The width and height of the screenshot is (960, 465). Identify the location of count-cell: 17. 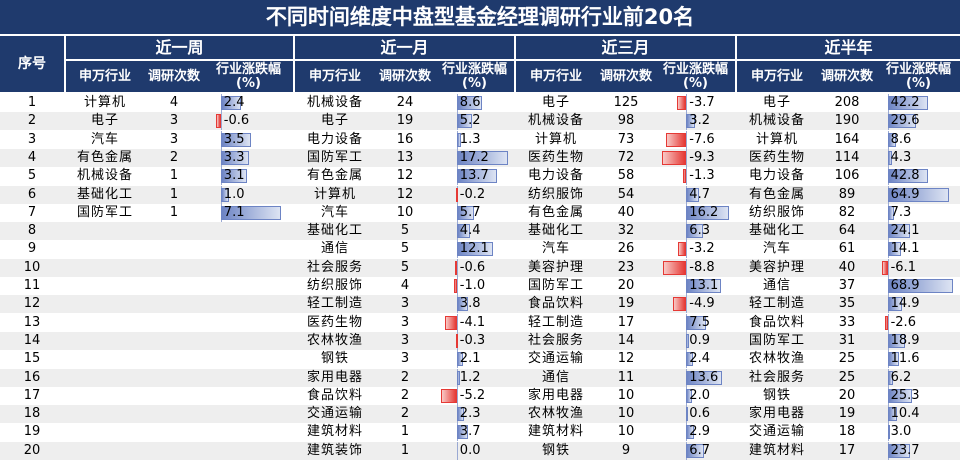
(847, 450).